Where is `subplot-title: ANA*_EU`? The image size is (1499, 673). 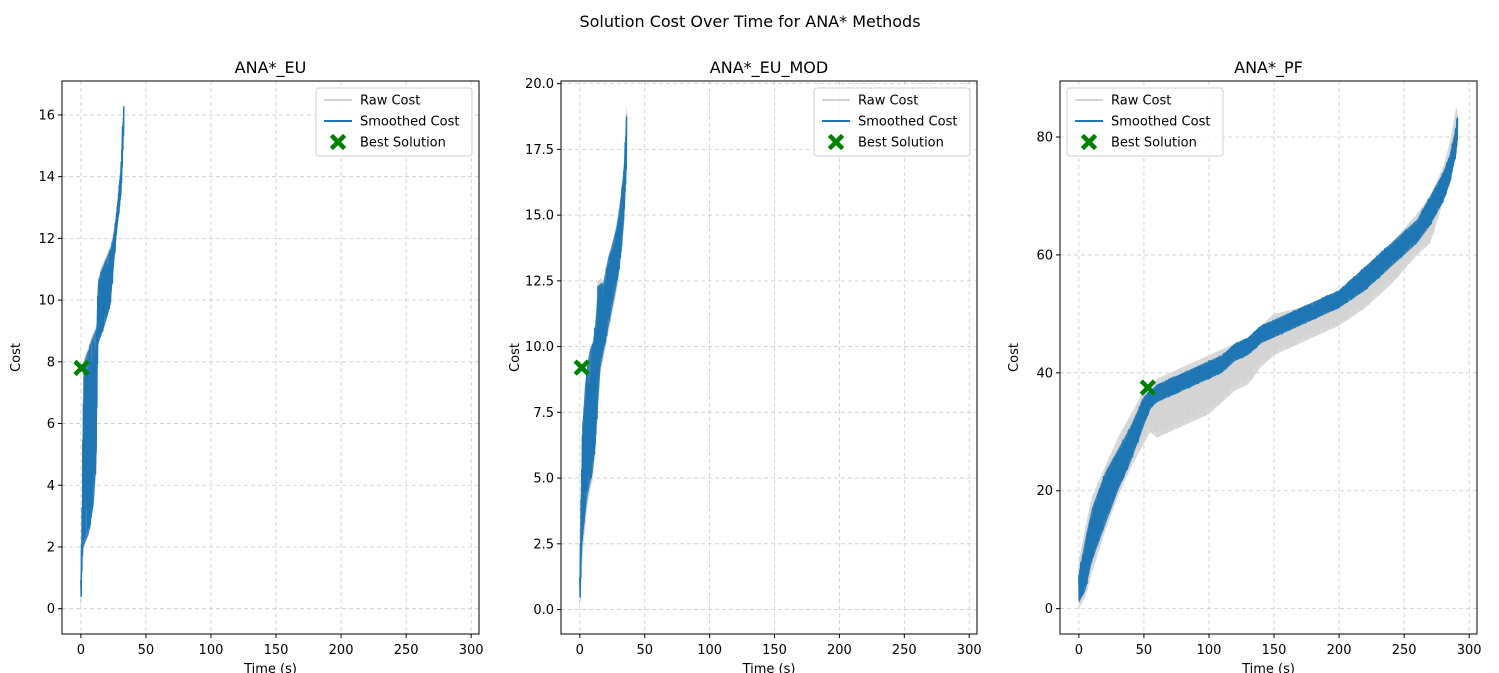 subplot-title: ANA*_EU is located at coordinates (271, 68).